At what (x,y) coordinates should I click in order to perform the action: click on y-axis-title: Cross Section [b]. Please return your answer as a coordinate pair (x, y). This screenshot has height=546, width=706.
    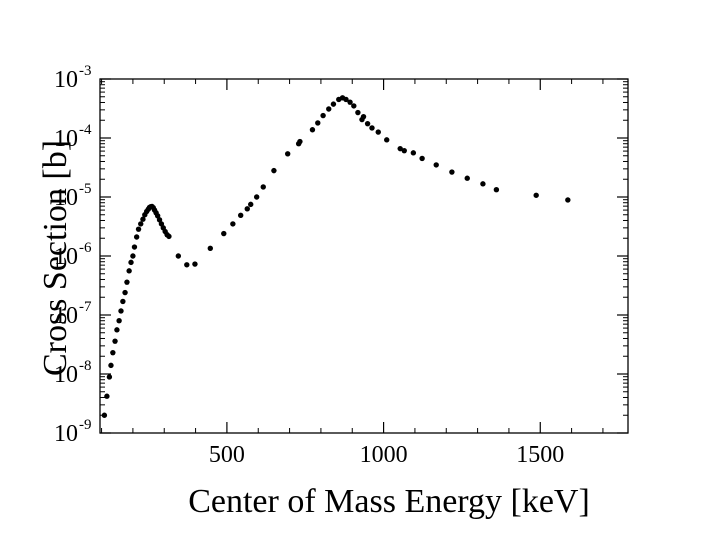
    Looking at the image, I should click on (55, 258).